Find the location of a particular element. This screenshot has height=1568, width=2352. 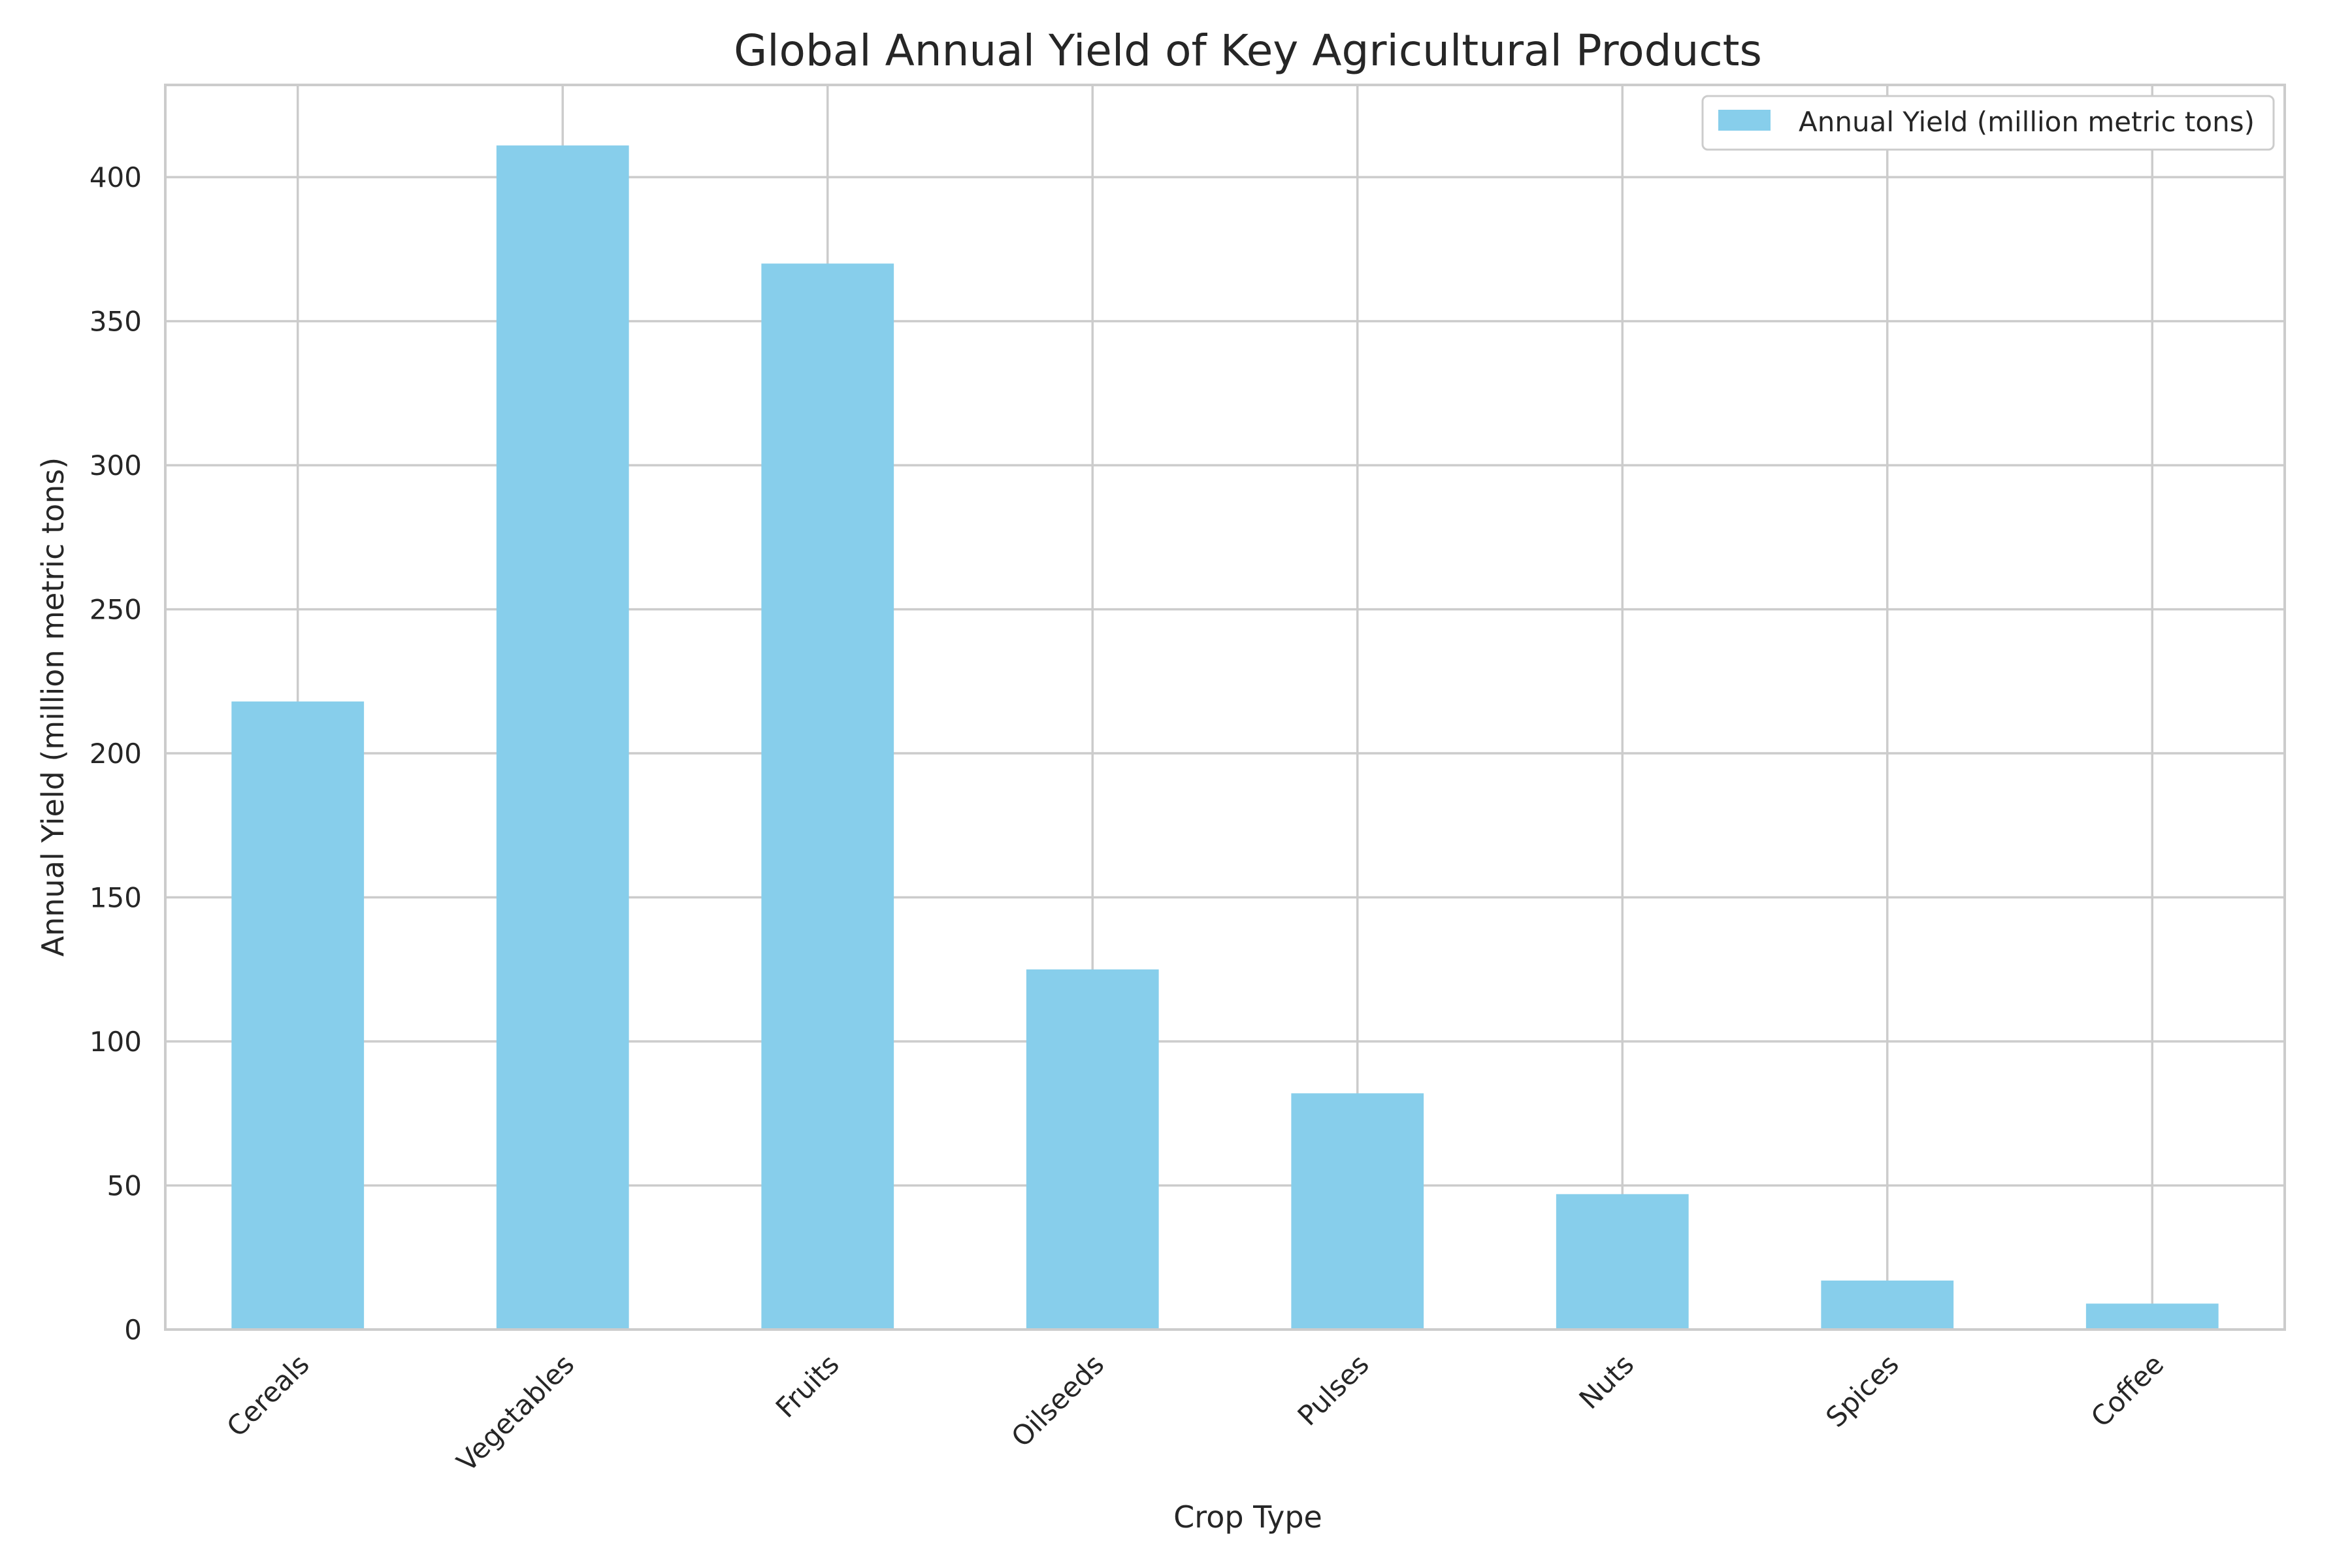

y-tick-label: 350 is located at coordinates (116, 322).